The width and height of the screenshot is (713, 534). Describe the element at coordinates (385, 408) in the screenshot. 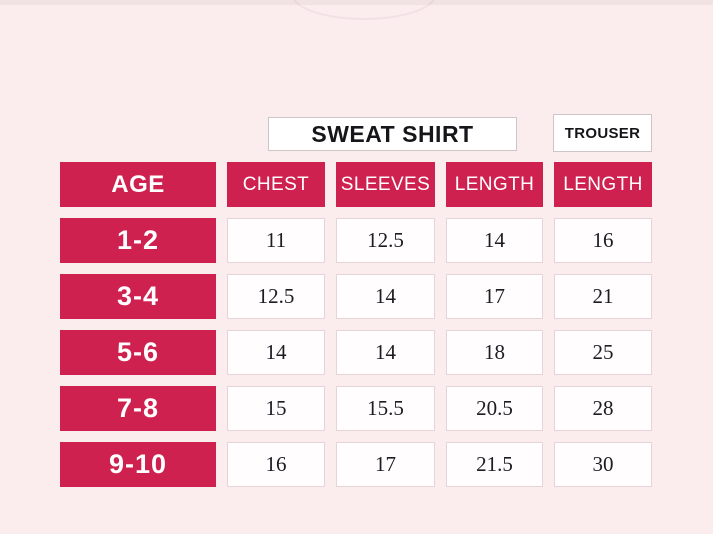

I see `table-cell: 15.5` at that location.